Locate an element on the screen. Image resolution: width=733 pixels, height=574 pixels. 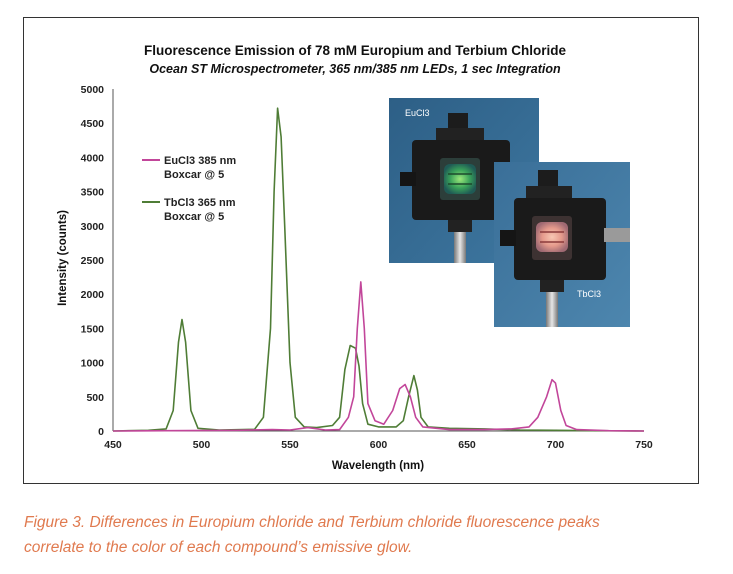
x-tick-label: 550 is located at coordinates (290, 445).